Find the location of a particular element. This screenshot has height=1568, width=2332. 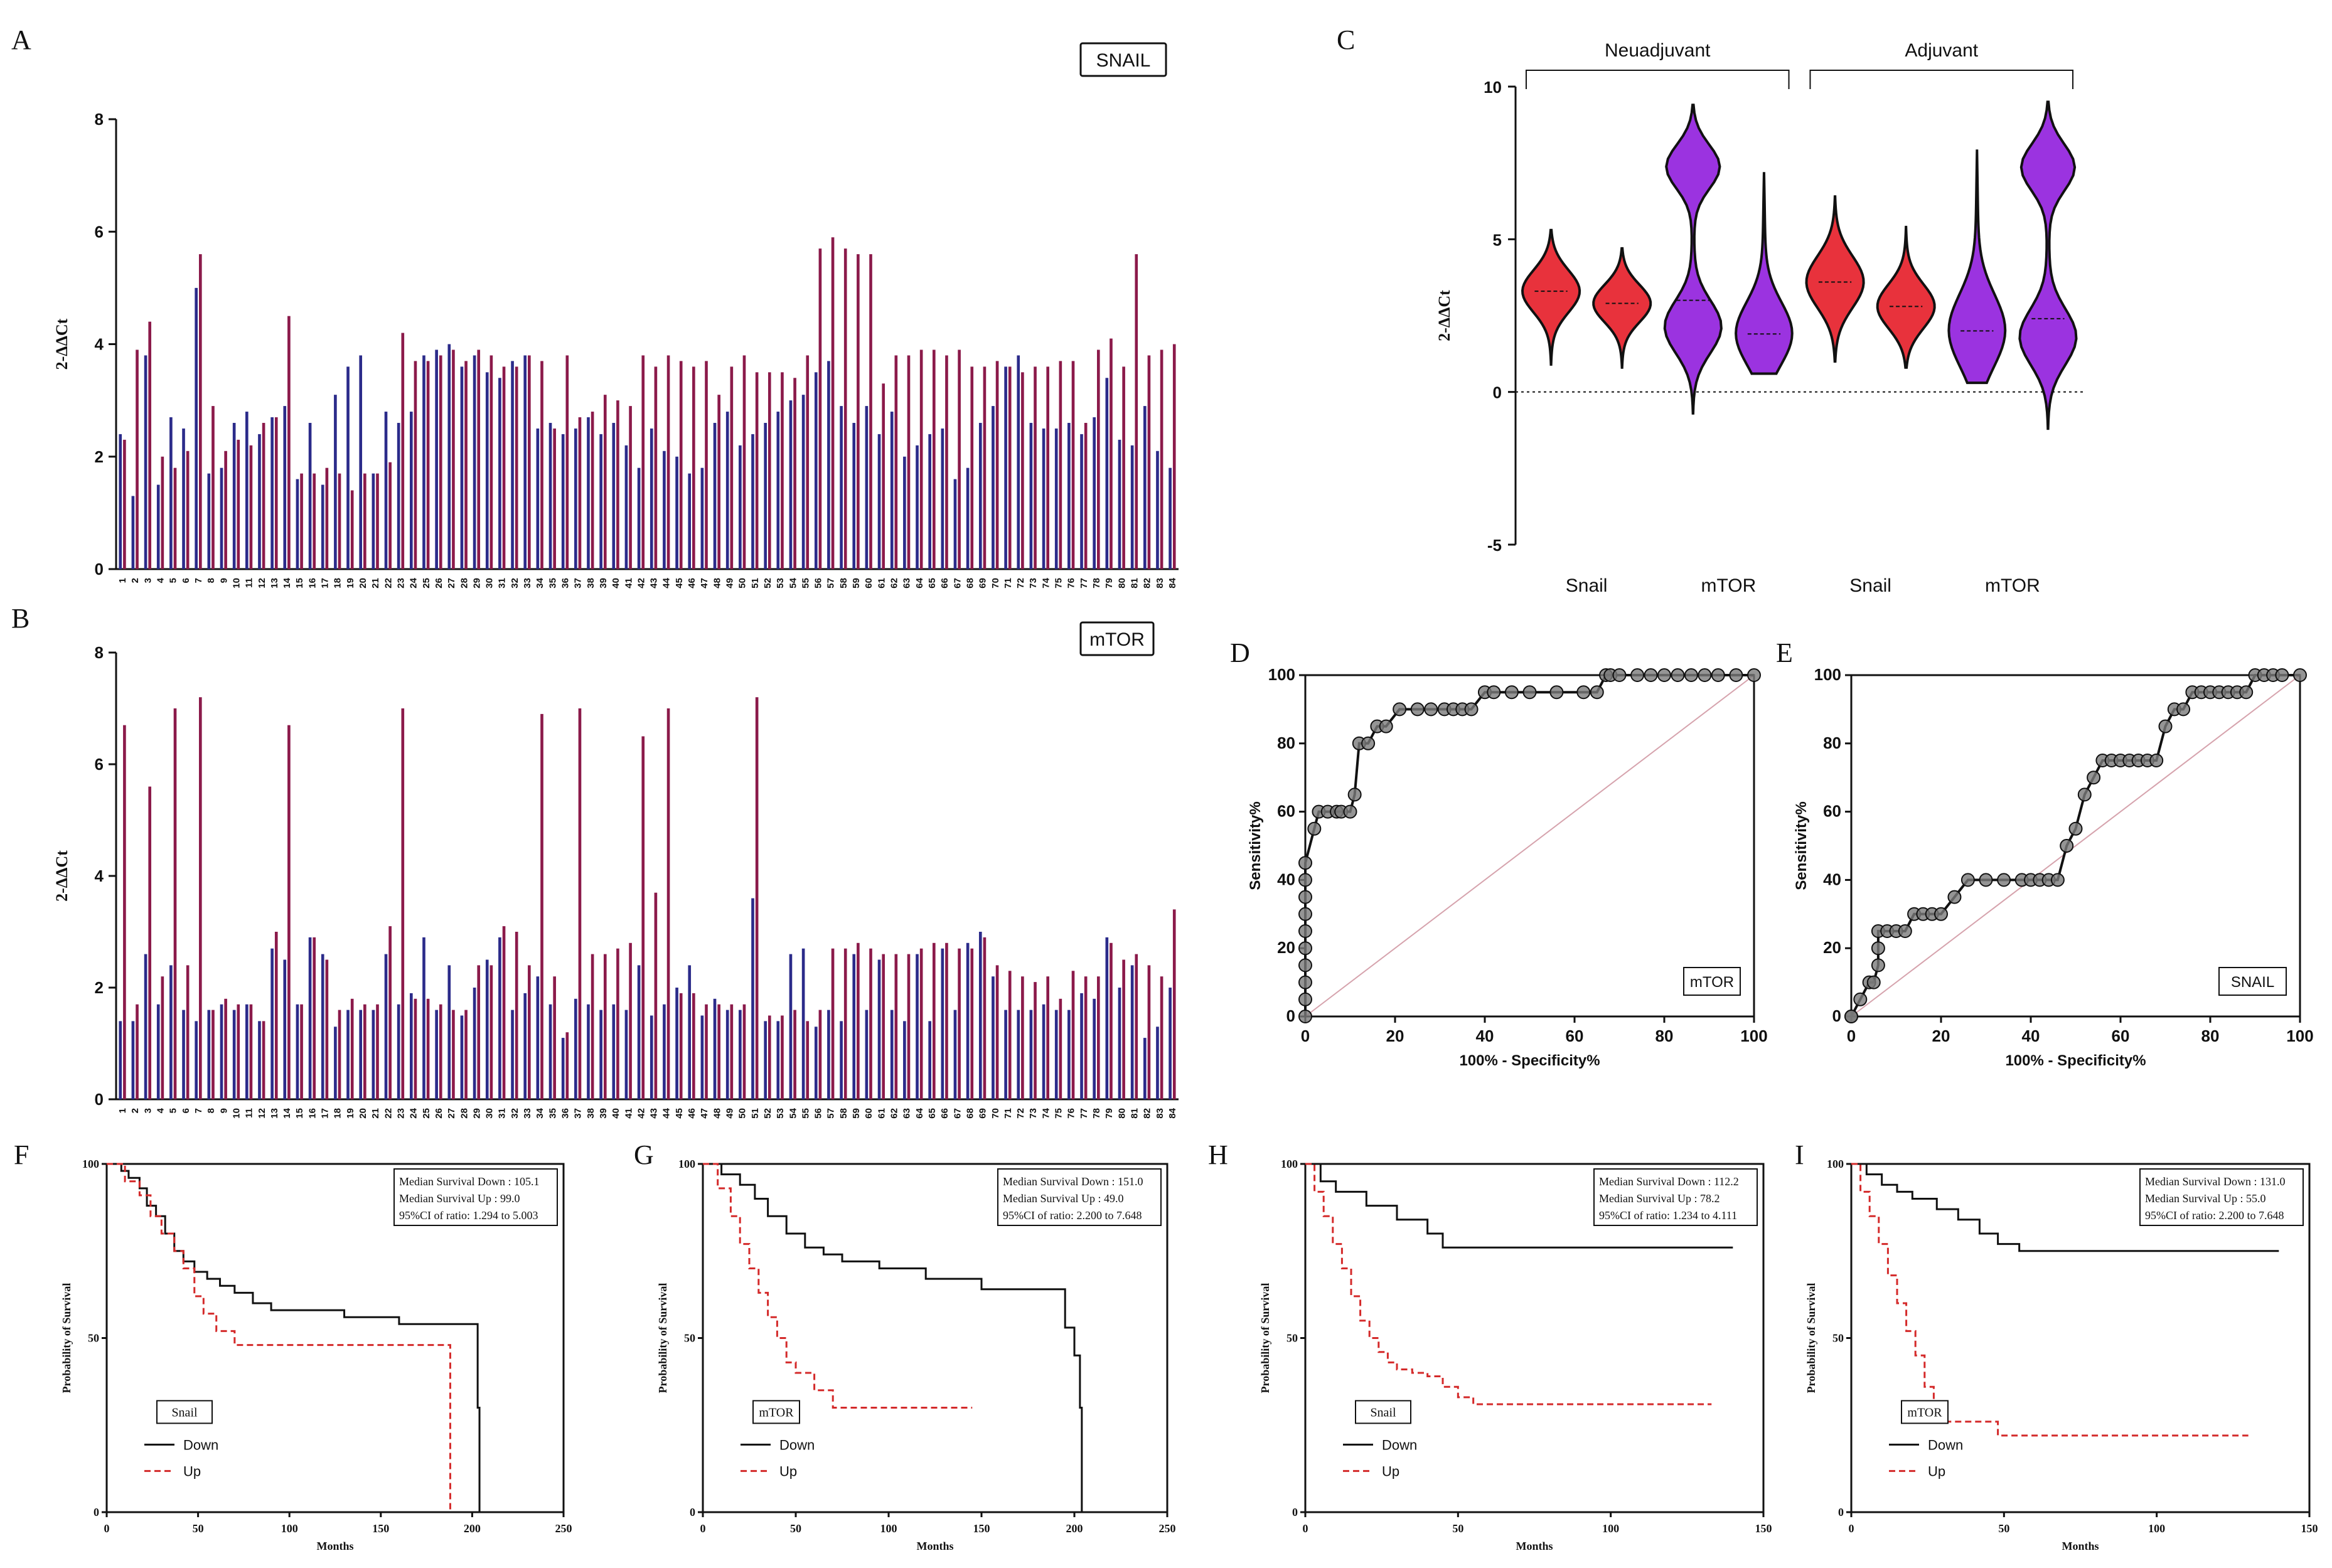

diagonal-line is located at coordinates (1530, 846).